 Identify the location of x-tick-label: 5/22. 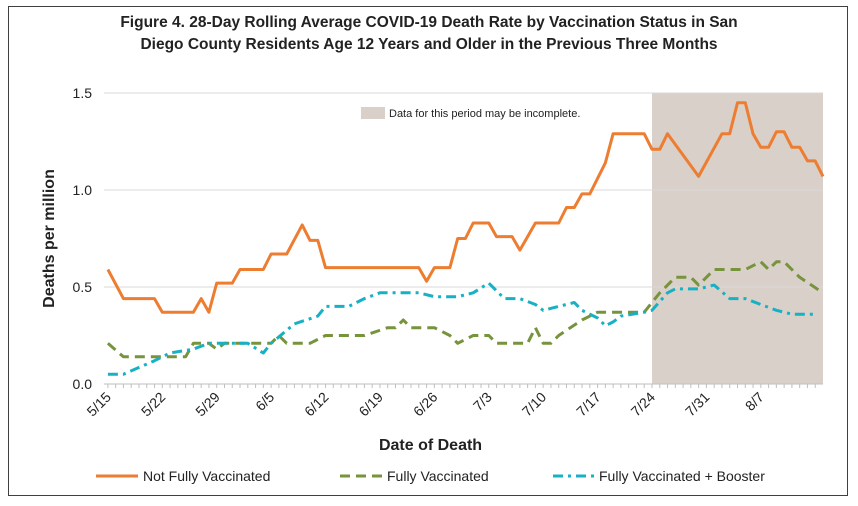
(153, 404).